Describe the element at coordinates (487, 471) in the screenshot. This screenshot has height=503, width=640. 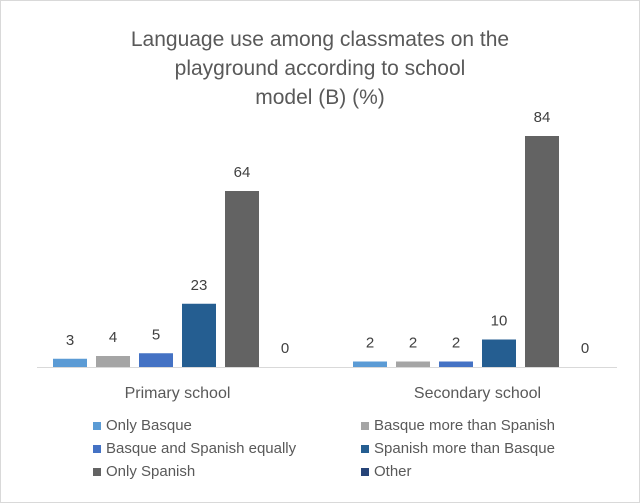
I see `legend-item-6: Other` at that location.